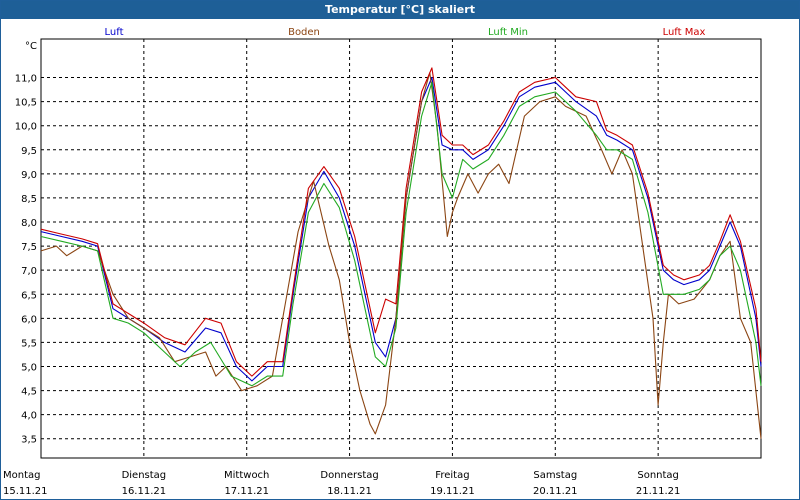 Image resolution: width=800 pixels, height=500 pixels. What do you see at coordinates (29, 440) in the screenshot?
I see `y-tick-label: 3,5` at bounding box center [29, 440].